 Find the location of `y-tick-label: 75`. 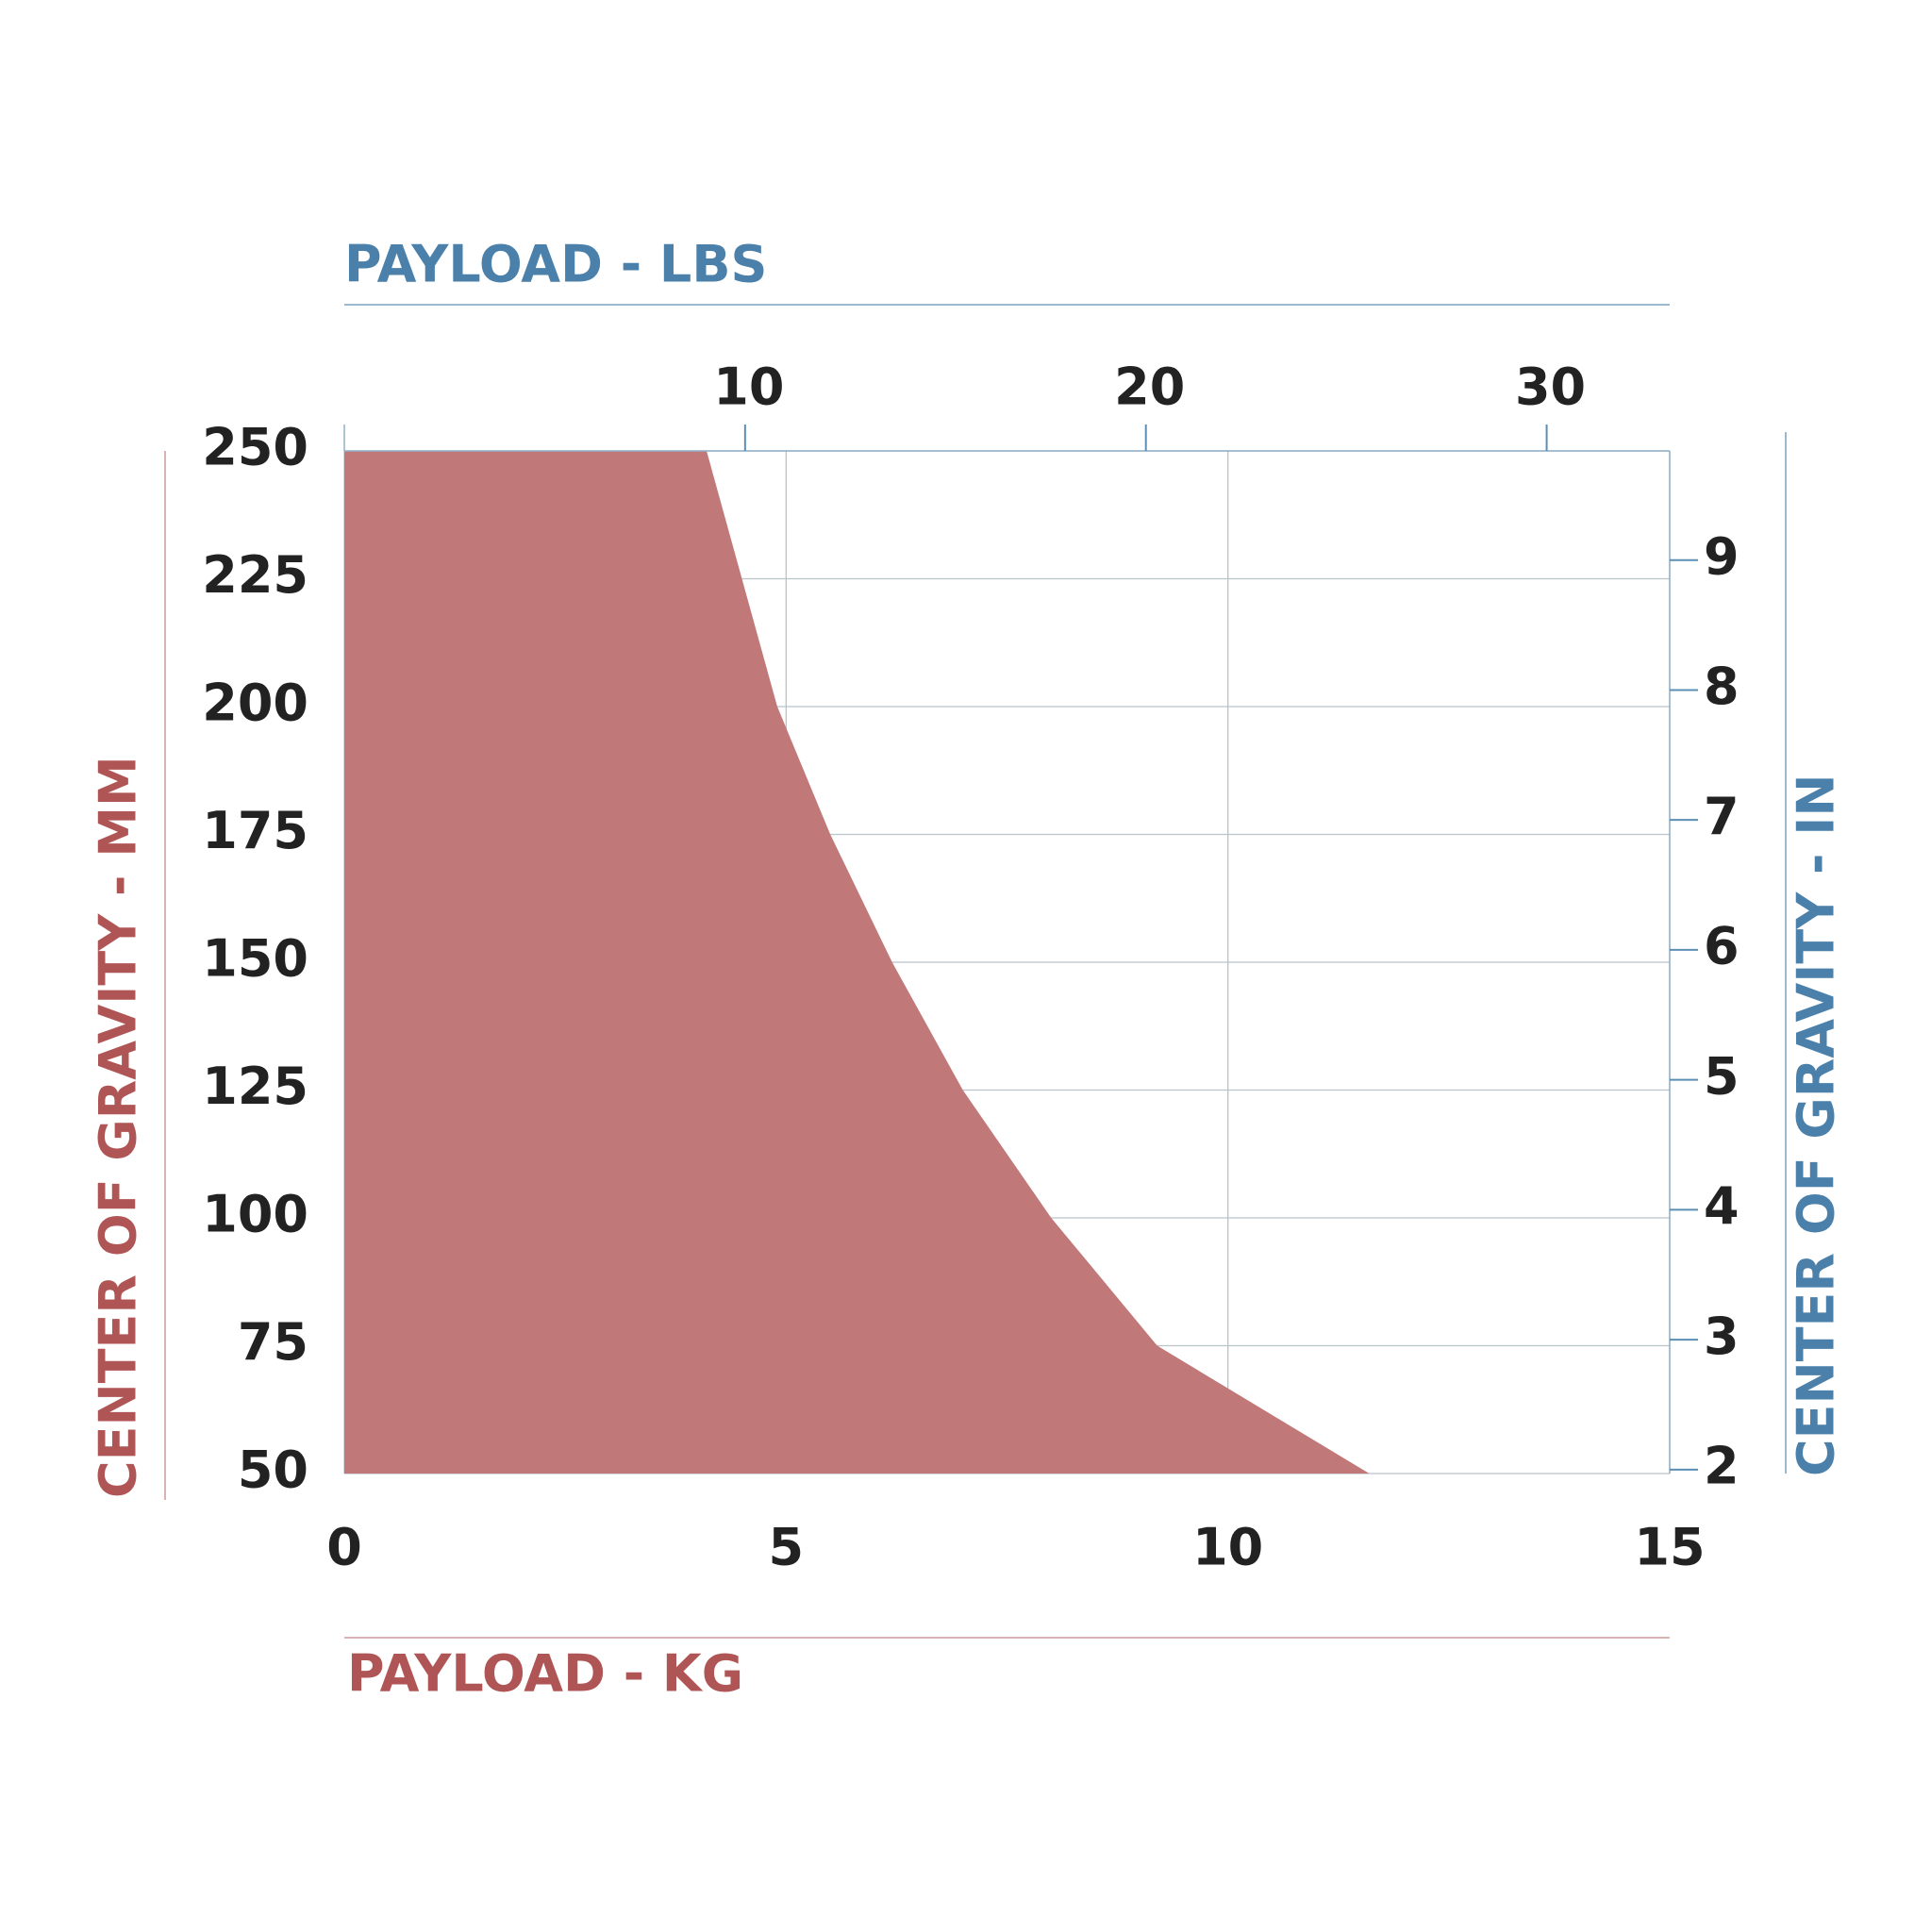

y-tick-label: 75 is located at coordinates (273, 1342).